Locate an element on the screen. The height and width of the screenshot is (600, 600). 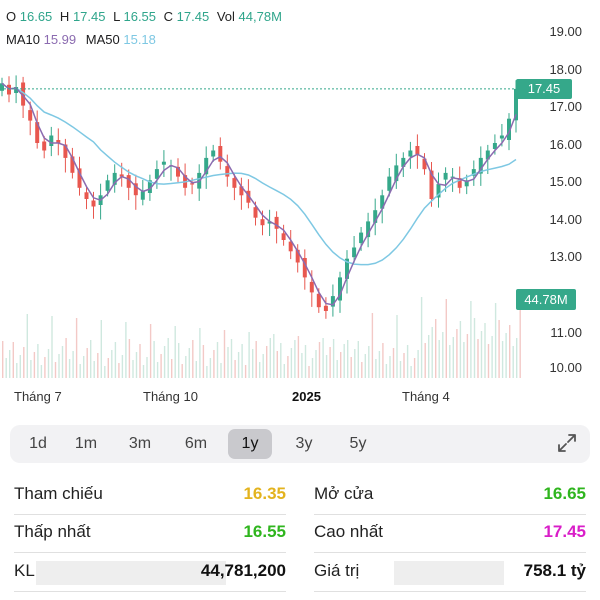
divider is located at coordinates (150, 514).